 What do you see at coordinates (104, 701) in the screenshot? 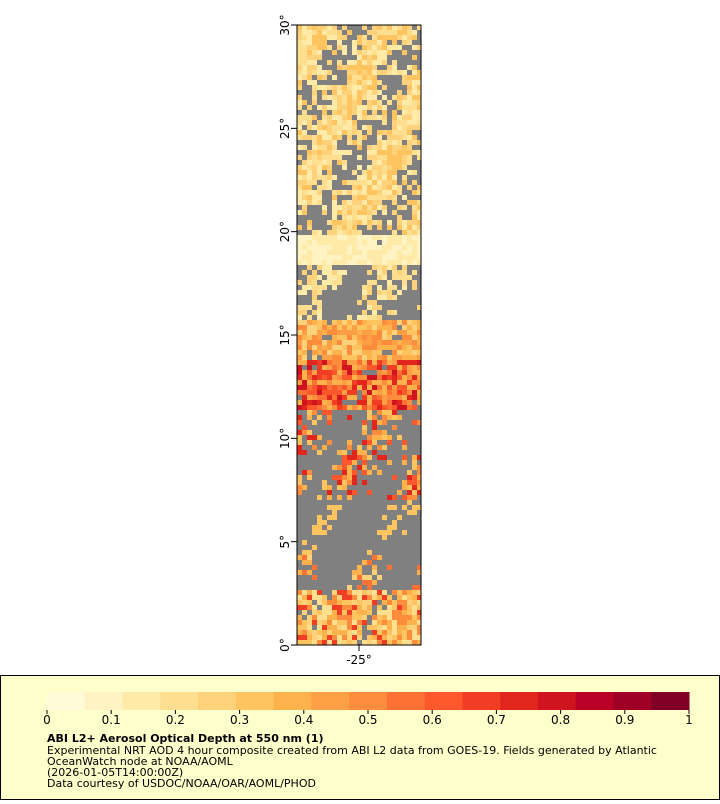
I see `colorbar-swatch` at bounding box center [104, 701].